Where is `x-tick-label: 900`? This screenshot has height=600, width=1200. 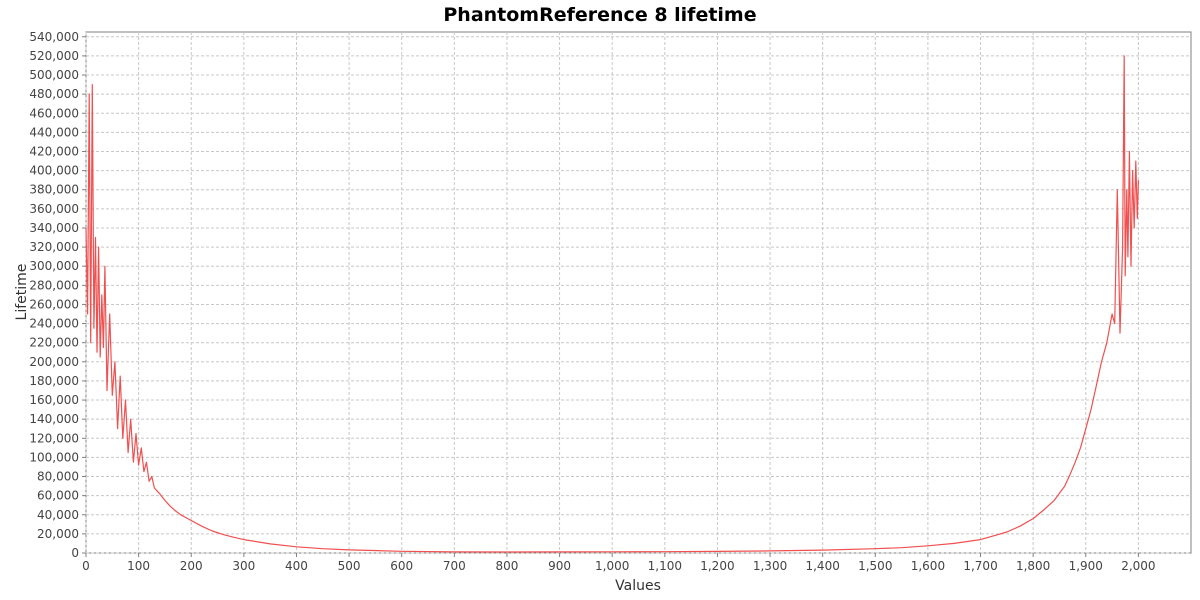 x-tick-label: 900 is located at coordinates (559, 566).